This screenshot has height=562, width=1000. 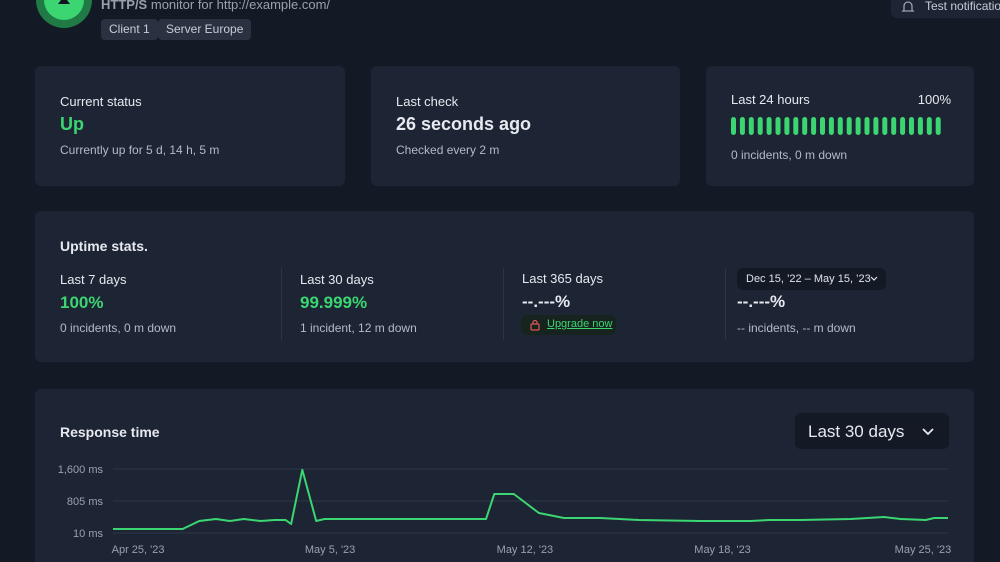 I want to click on period-value: 100%, so click(x=82, y=302).